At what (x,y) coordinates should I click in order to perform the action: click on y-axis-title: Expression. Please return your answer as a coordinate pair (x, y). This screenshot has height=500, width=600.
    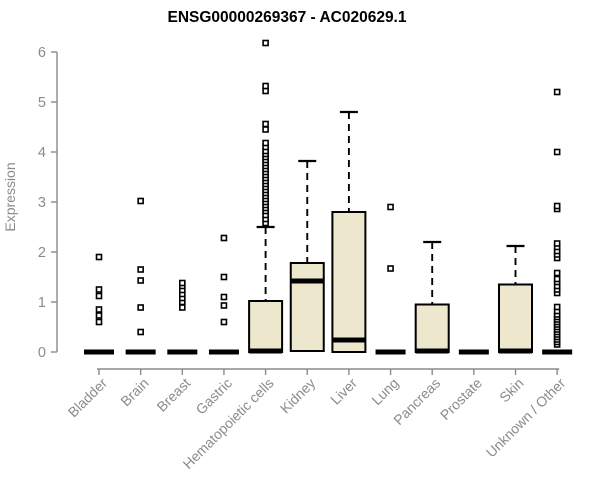
    Looking at the image, I should click on (10, 196).